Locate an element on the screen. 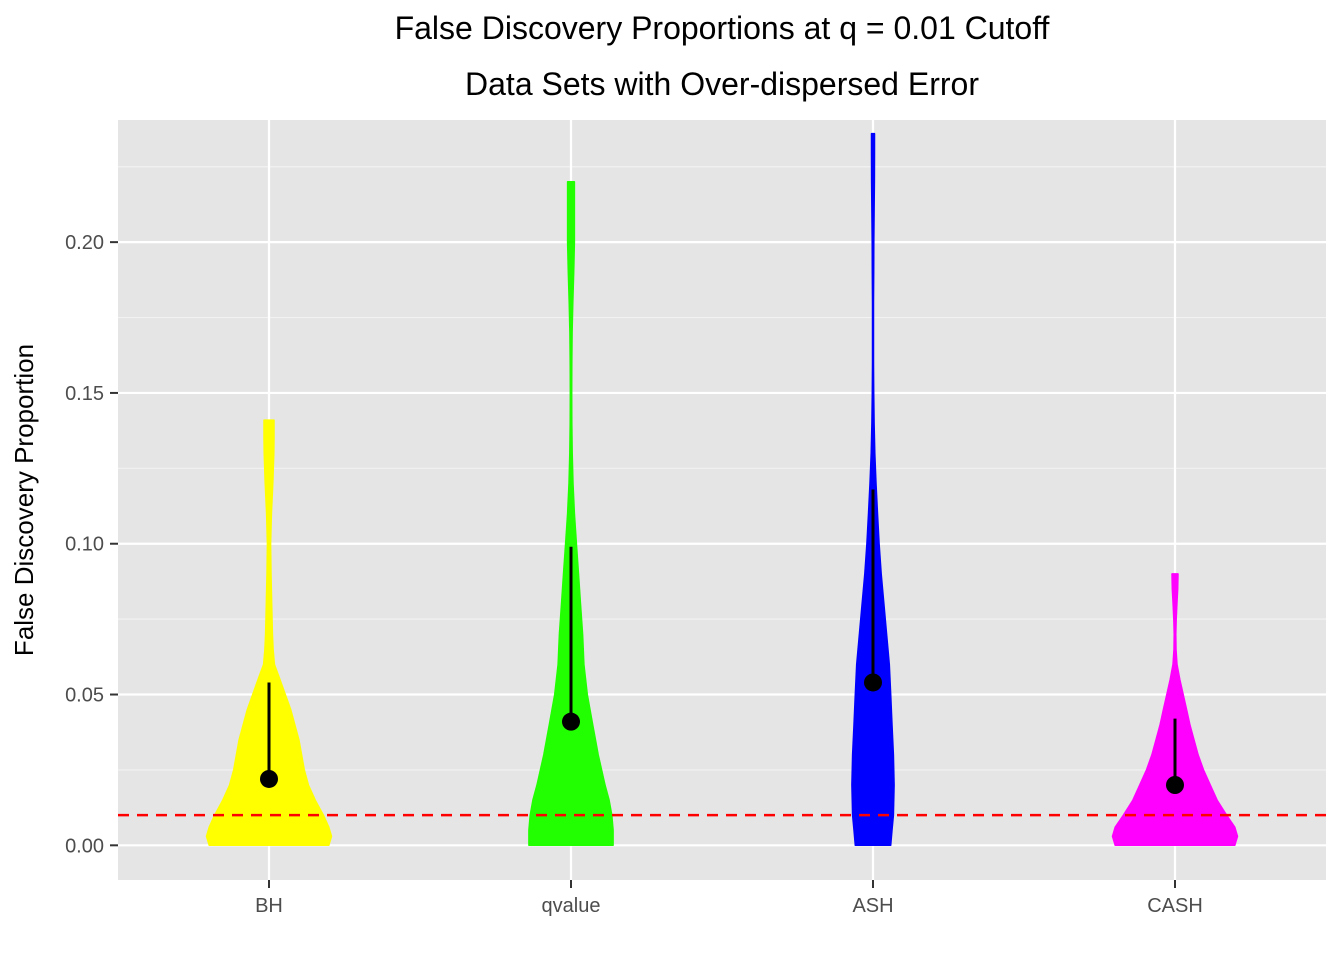 The width and height of the screenshot is (1344, 960). x-tick-label-qvalue: qvalue is located at coordinates (571, 906).